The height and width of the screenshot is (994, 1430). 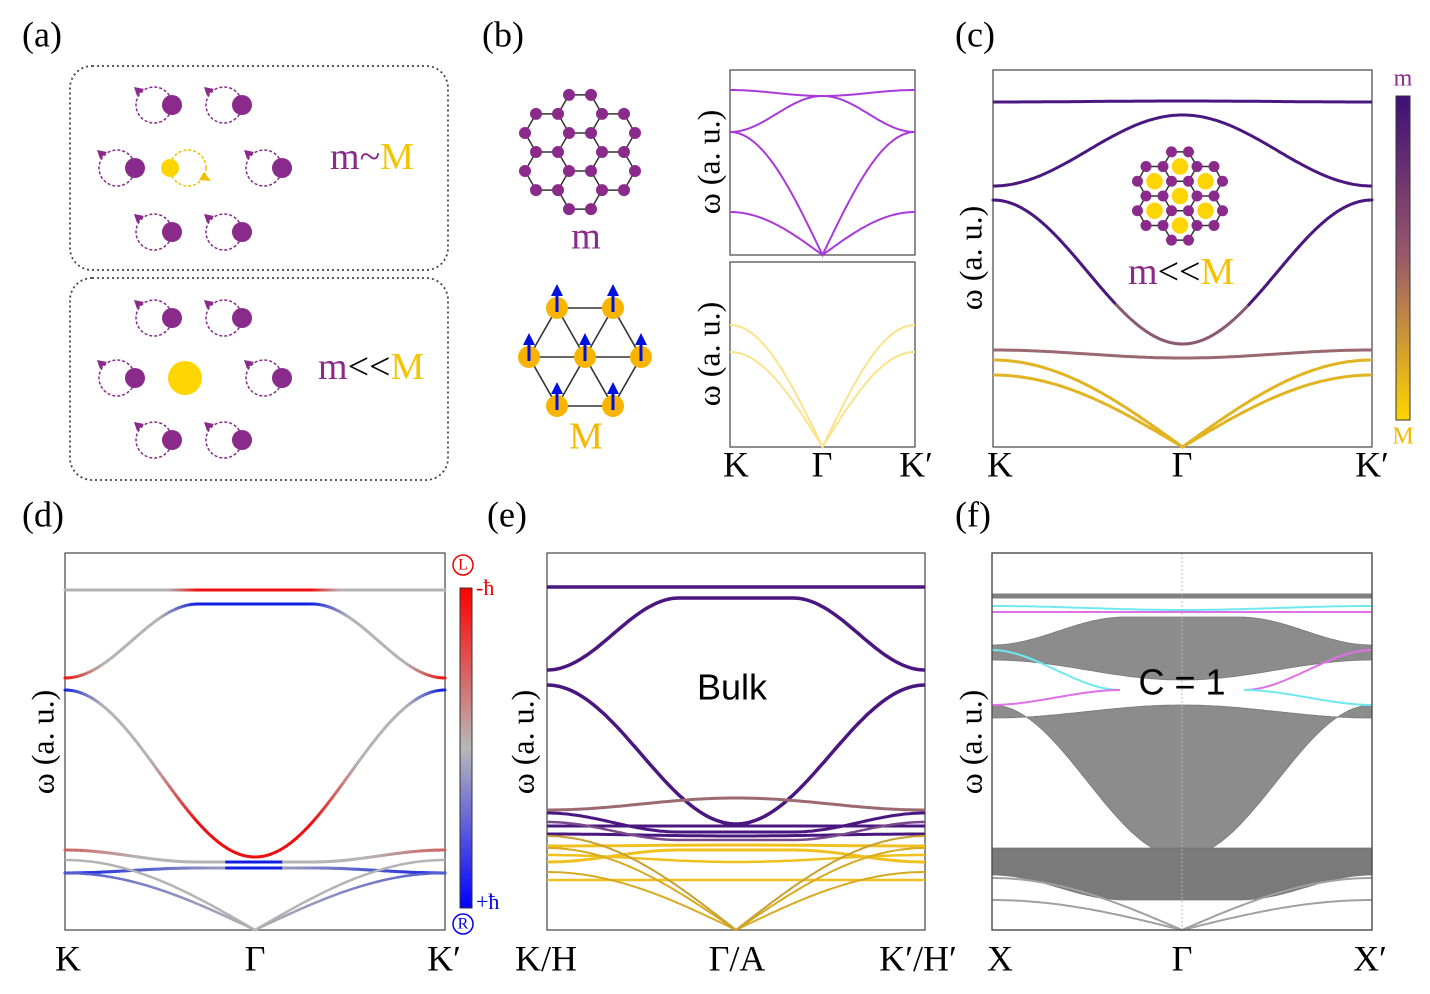 What do you see at coordinates (42, 34) in the screenshot?
I see `panel-label: (a)` at bounding box center [42, 34].